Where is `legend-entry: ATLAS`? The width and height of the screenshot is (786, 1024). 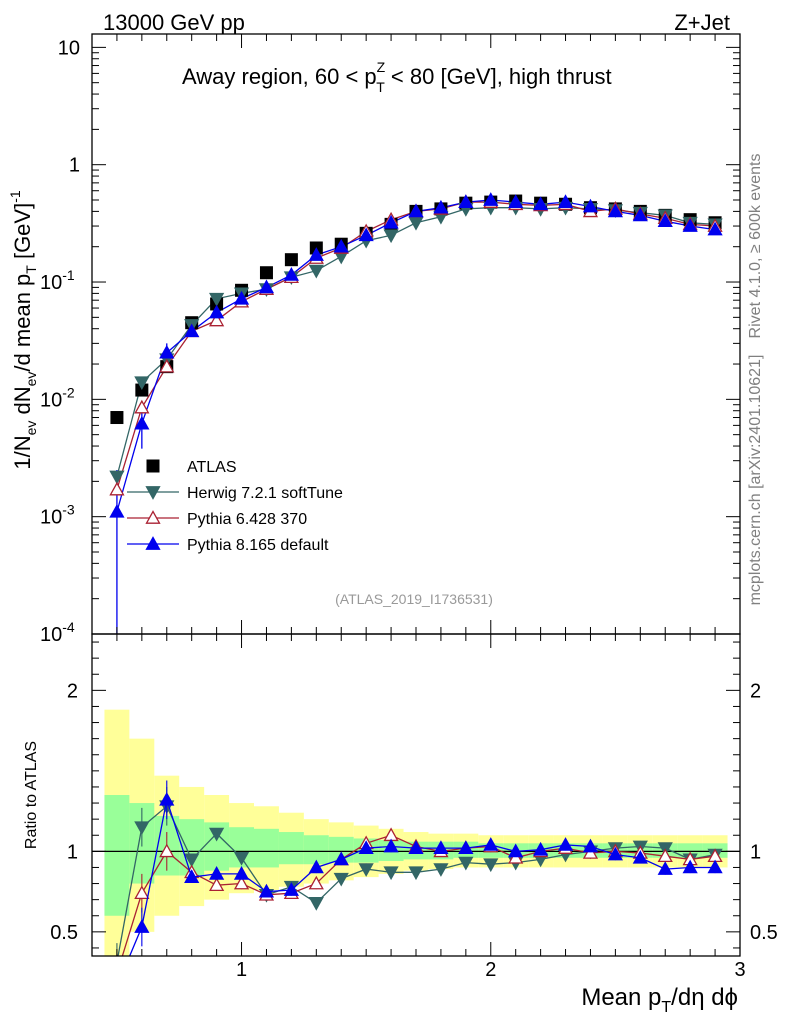 legend-entry: ATLAS is located at coordinates (212, 467).